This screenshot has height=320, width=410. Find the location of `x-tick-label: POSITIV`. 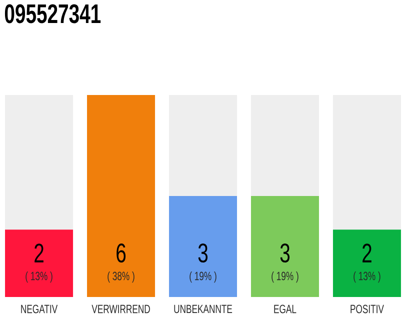

x-tick-label: POSITIV is located at coordinates (367, 309).